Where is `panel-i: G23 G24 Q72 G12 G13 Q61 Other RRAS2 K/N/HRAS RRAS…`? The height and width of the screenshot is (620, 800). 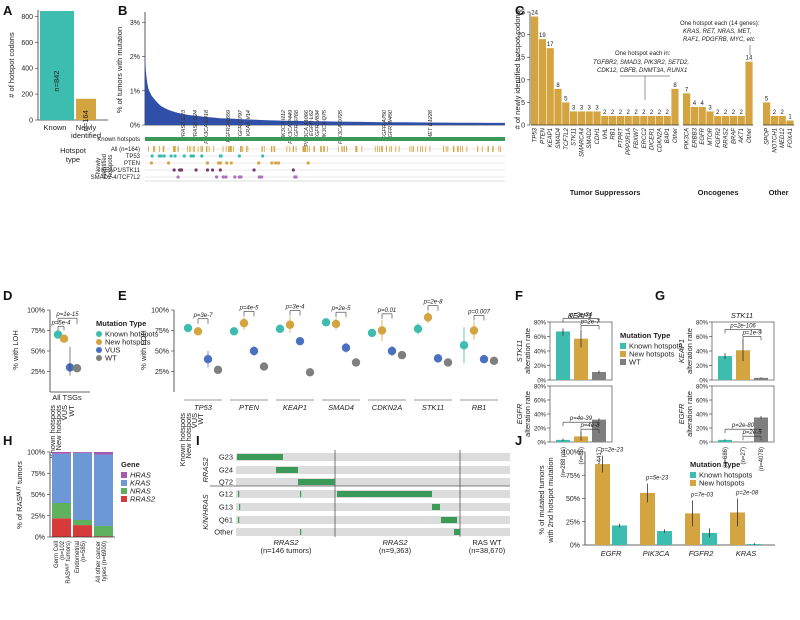
panel-i: G23 G24 Q72 G12 G13 Q61 Other RRAS2 K/N/HRAS RRAS… is located at coordinates (355, 502).